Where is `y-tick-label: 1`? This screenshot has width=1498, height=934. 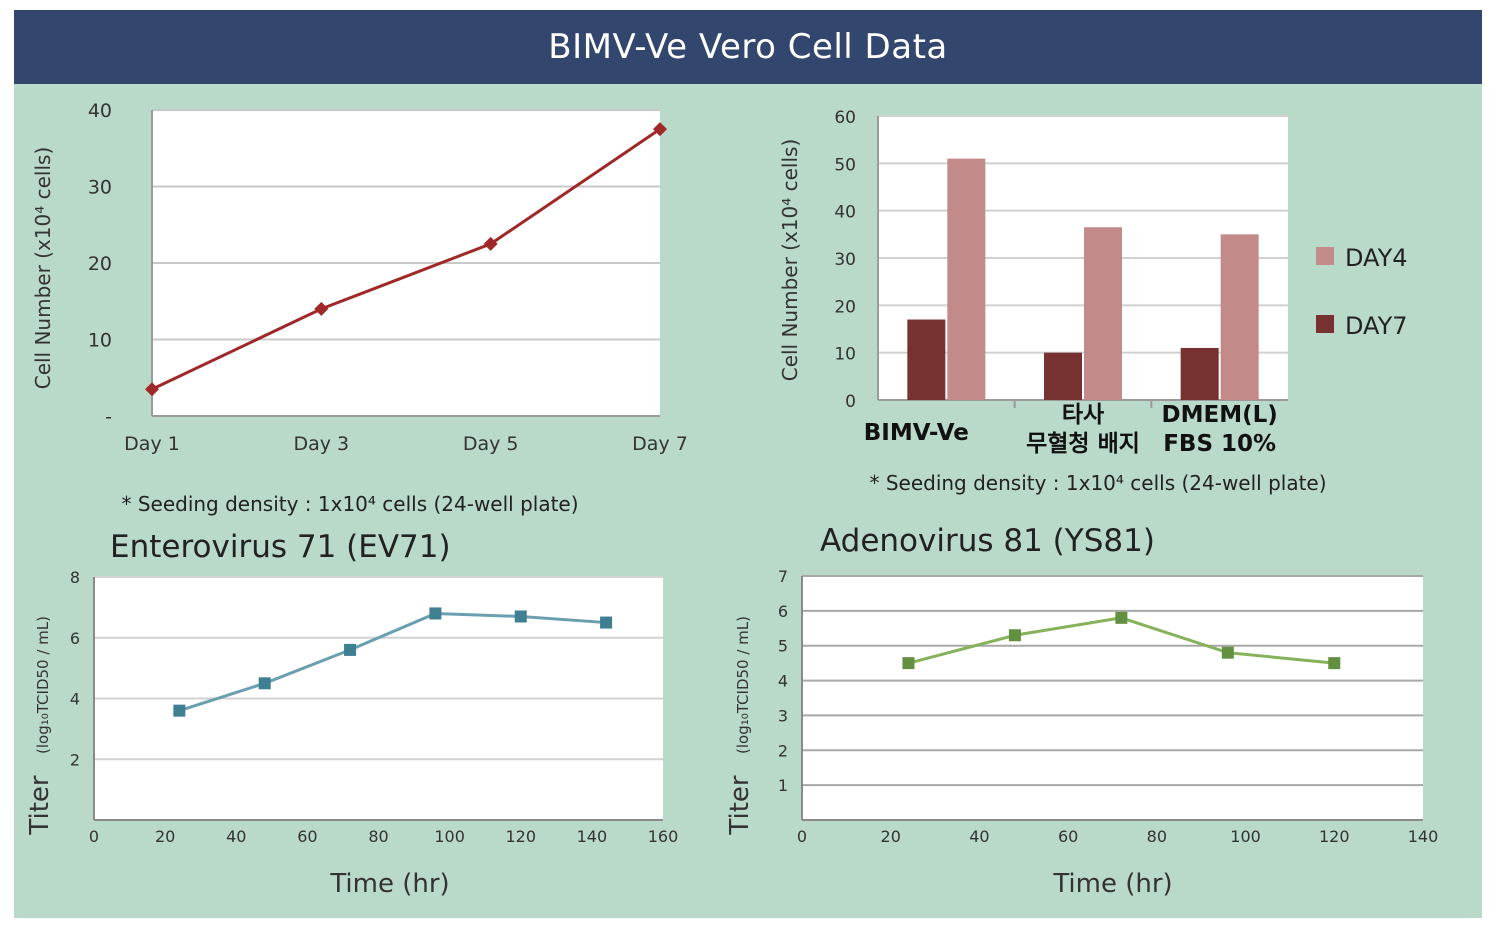
y-tick-label: 1 is located at coordinates (783, 785).